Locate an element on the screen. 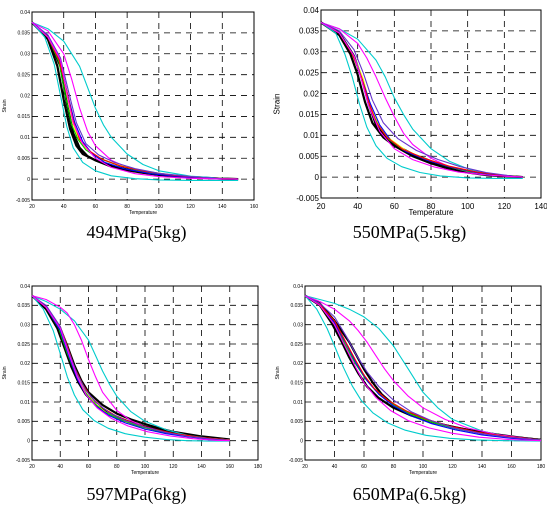 Image resolution: width=547 pixels, height=513 pixels. x-tick-label: 180 is located at coordinates (541, 467).